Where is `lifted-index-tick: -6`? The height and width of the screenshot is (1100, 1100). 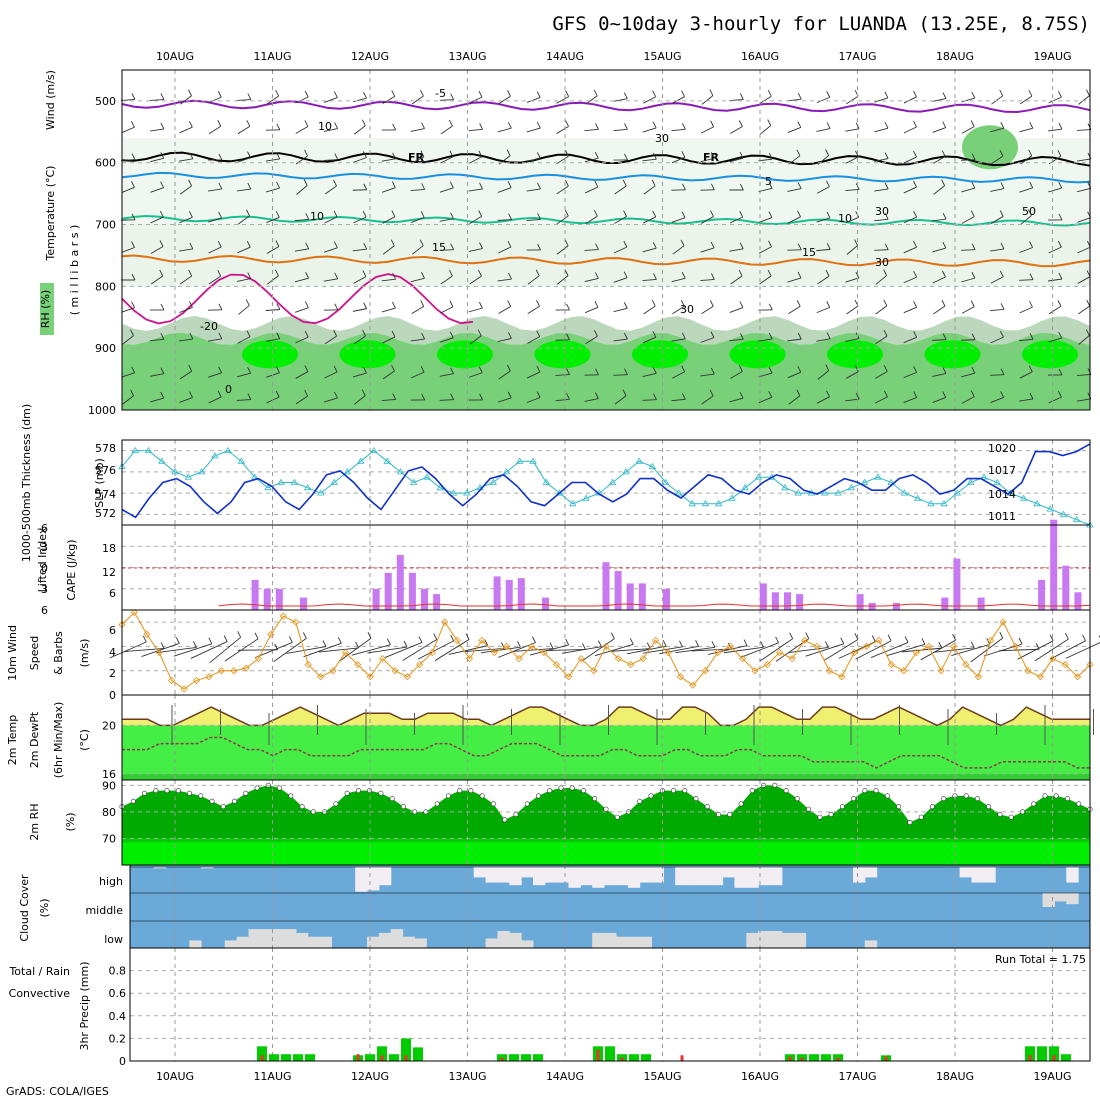
lifted-index-tick: -6 is located at coordinates (42, 528).